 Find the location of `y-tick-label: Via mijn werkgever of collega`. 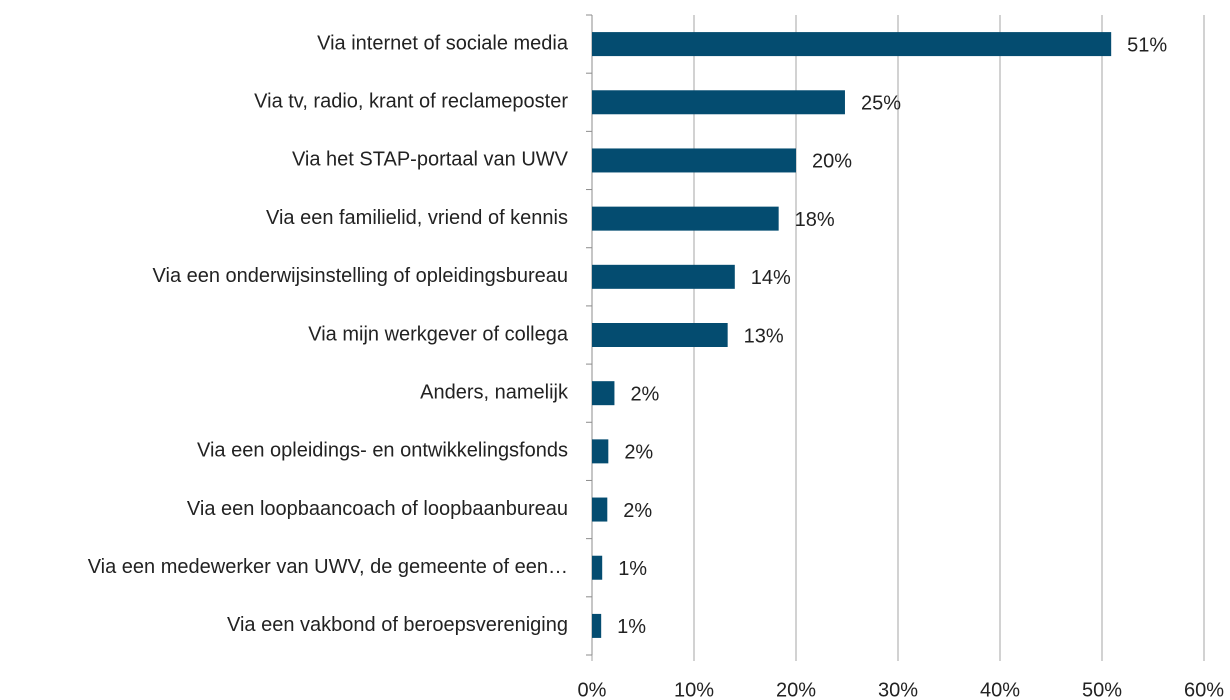

y-tick-label: Via mijn werkgever of collega is located at coordinates (438, 334).